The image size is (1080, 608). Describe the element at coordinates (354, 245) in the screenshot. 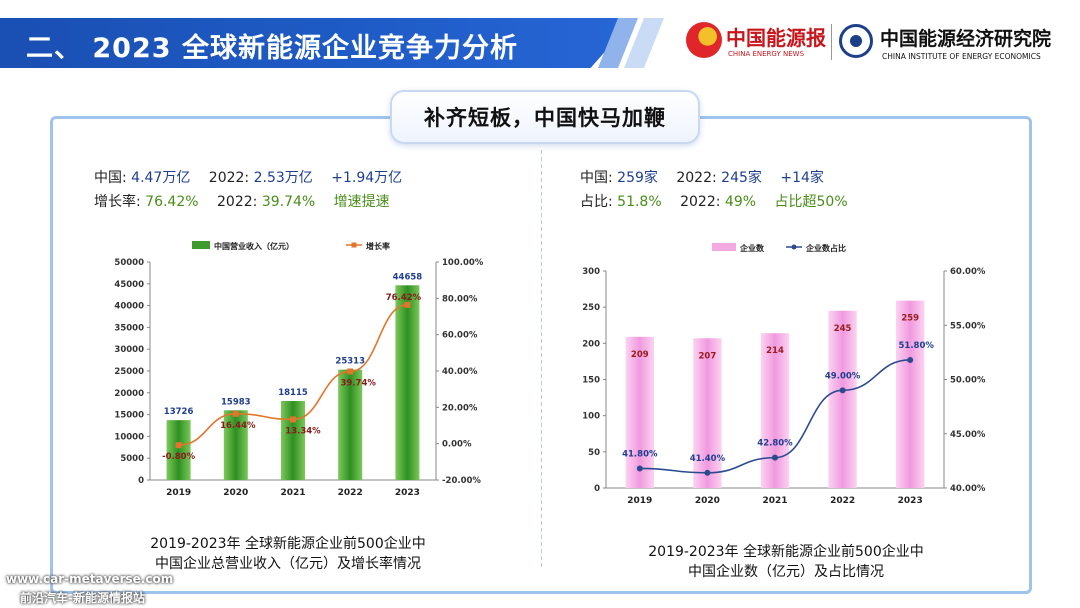

I see `legend-marker` at that location.